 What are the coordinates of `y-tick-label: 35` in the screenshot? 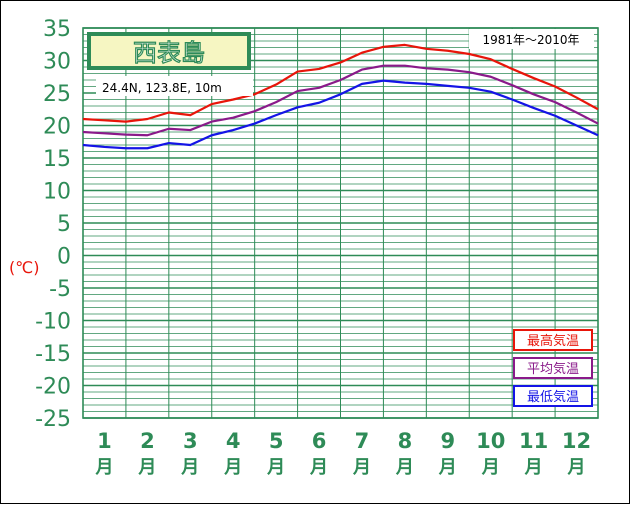 It's located at (57, 29).